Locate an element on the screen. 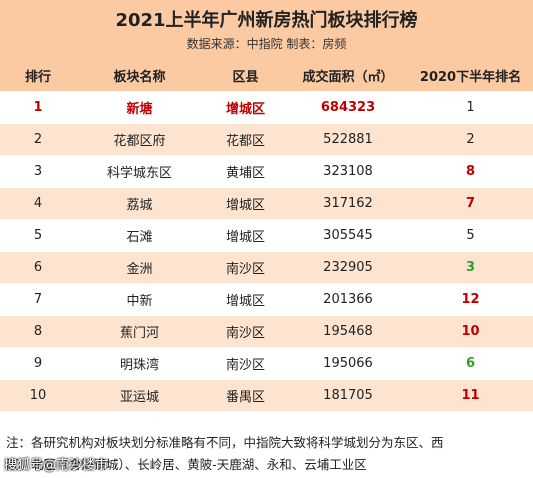 This screenshot has height=478, width=533. source-credit: 数据来源：中指院 制表：房频 is located at coordinates (266, 44).